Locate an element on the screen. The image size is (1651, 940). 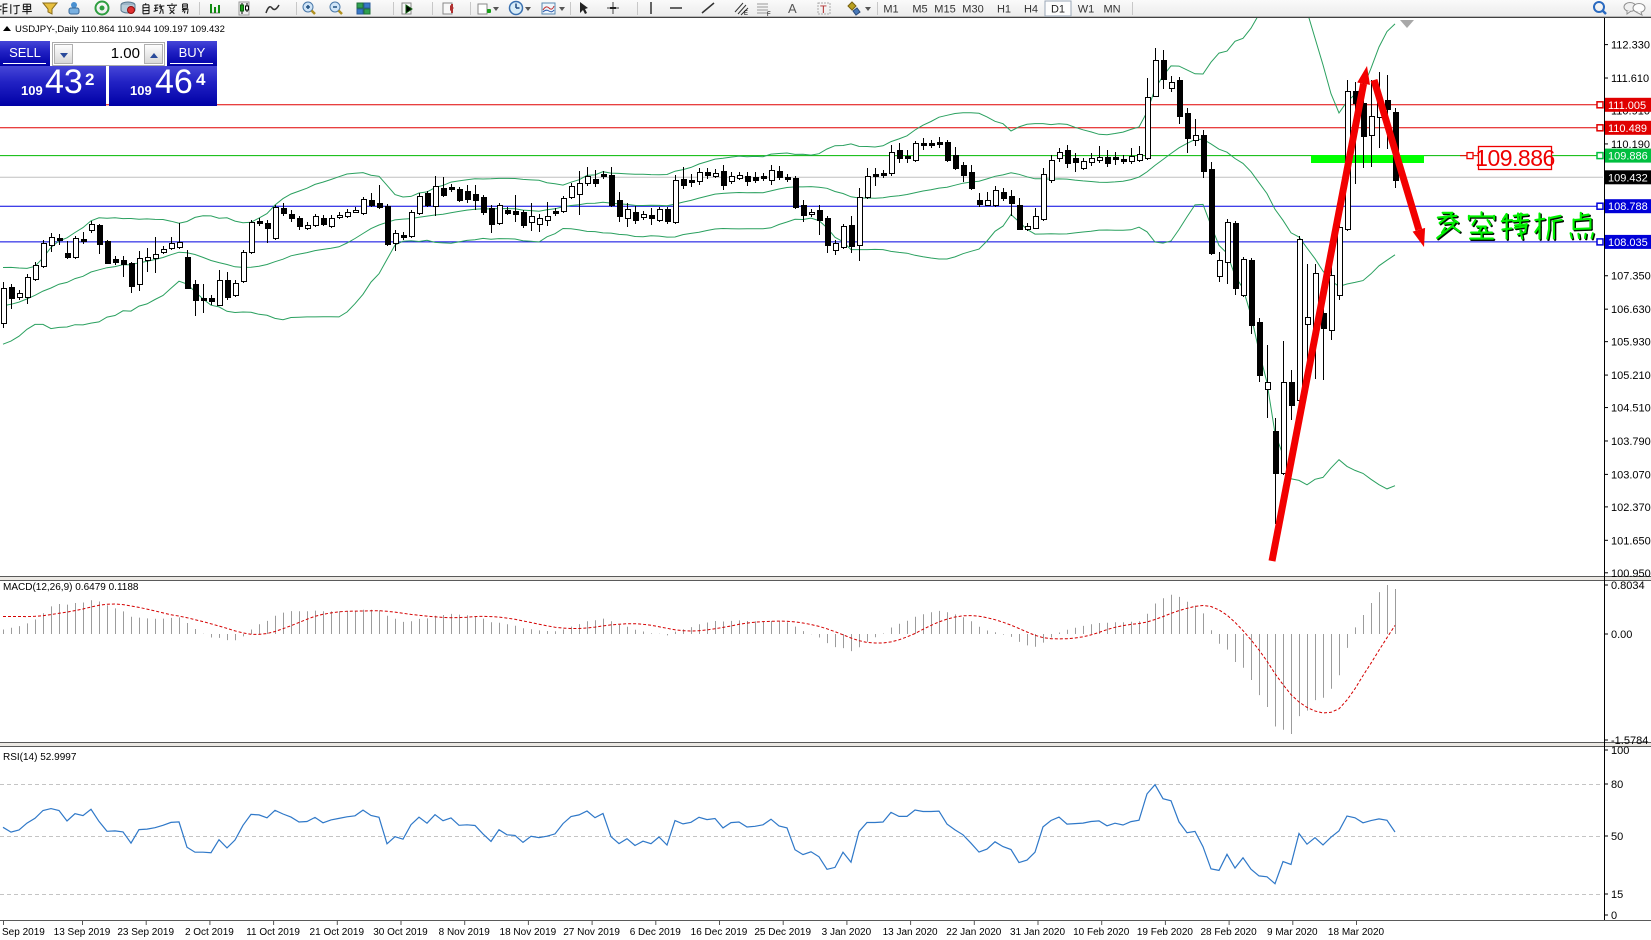
svg-text: 18 Nov 2019 is located at coordinates (528, 932).